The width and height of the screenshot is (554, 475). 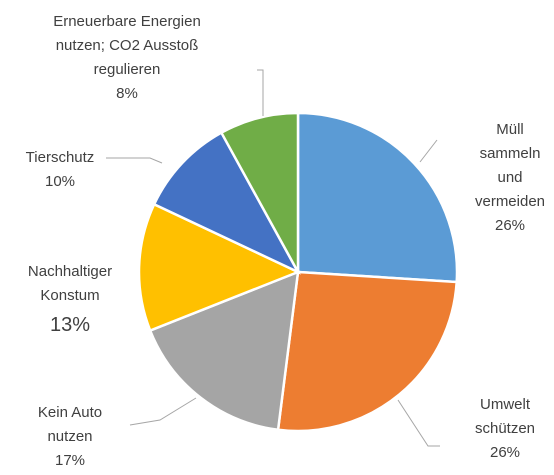 I want to click on category-label: Müll sammeln und vermeiden, so click(x=510, y=165).